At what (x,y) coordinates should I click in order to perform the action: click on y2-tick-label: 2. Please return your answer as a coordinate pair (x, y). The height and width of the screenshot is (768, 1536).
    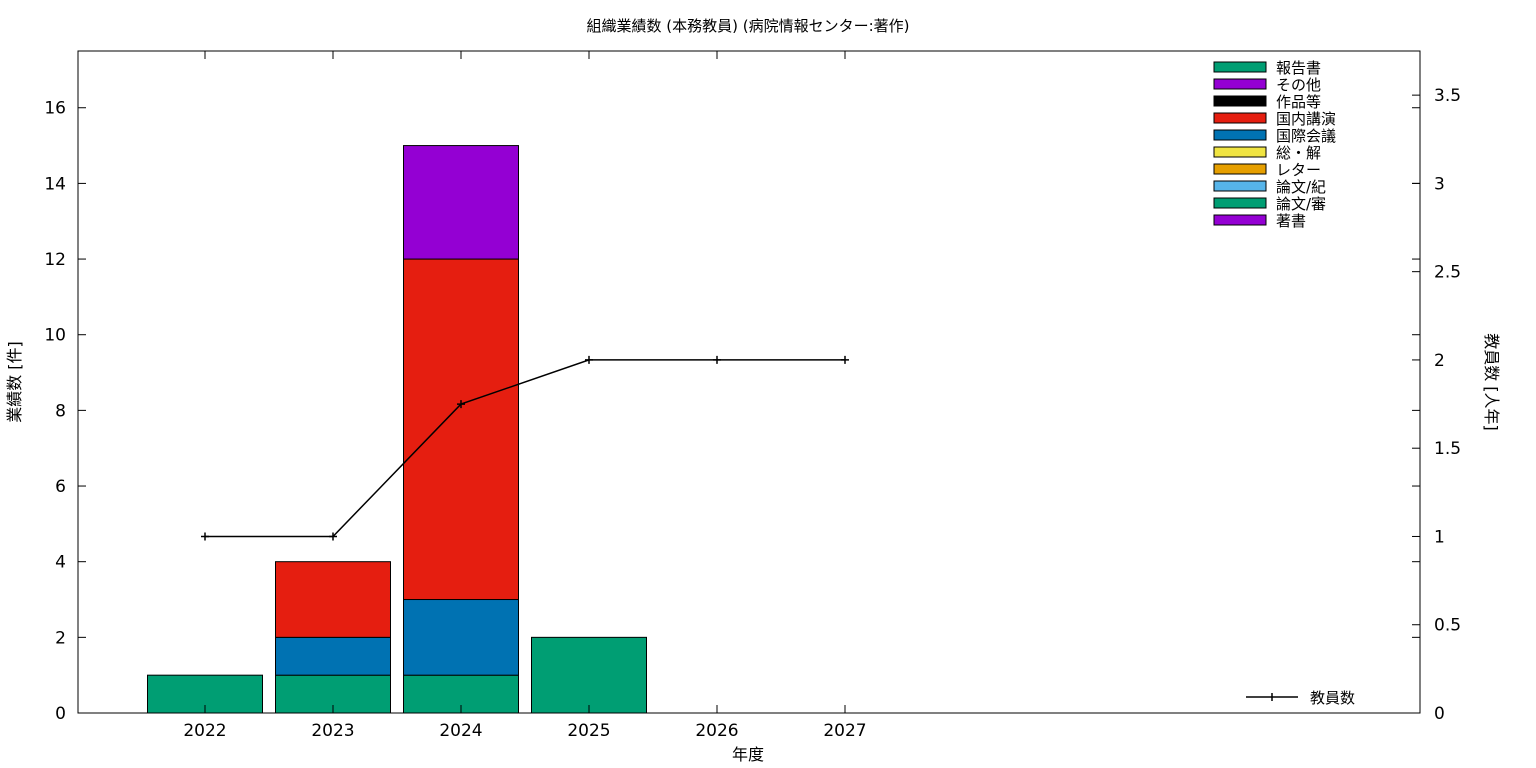
    Looking at the image, I should click on (1439, 361).